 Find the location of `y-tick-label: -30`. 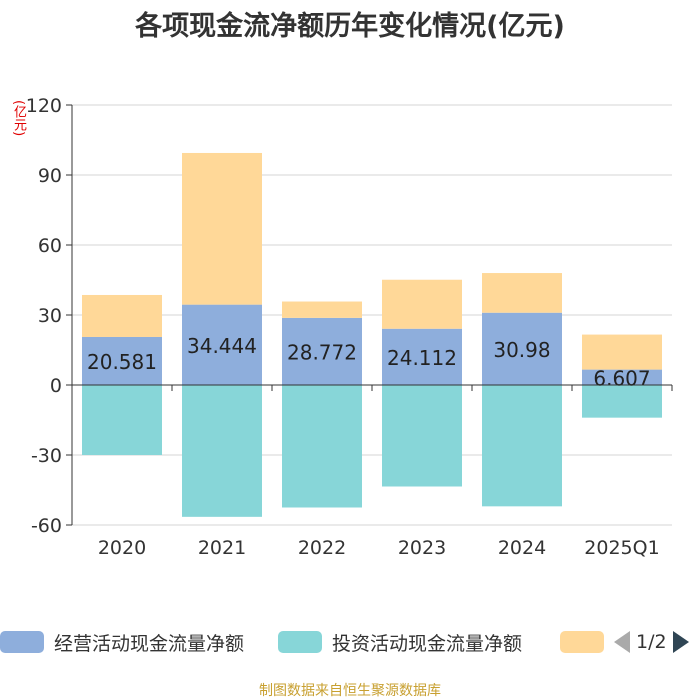

y-tick-label: -30 is located at coordinates (46, 456).